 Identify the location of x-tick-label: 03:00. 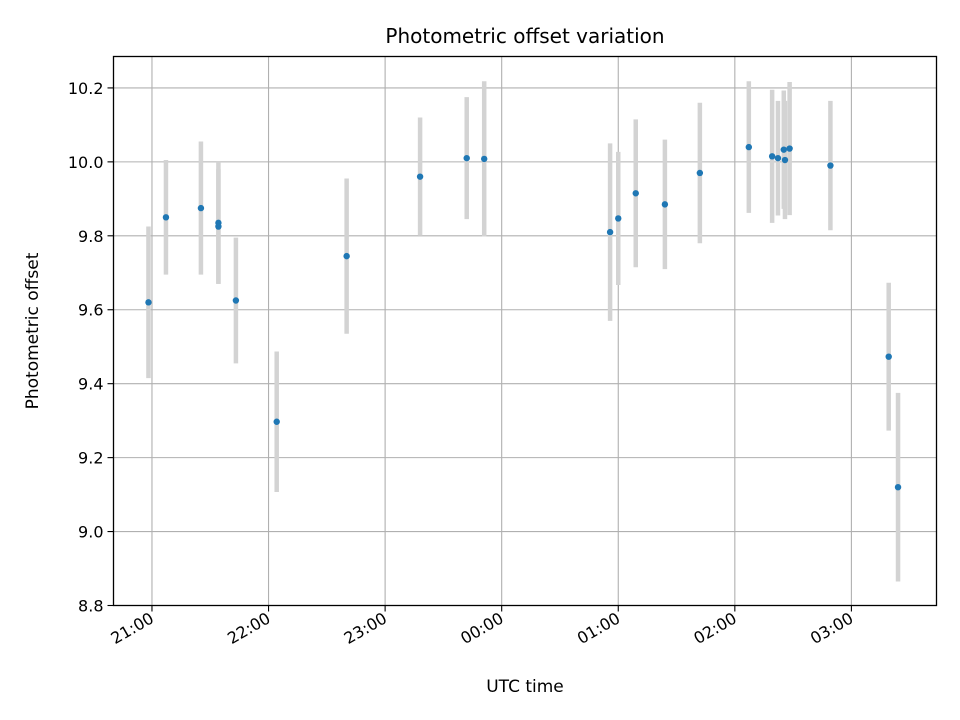
(831, 629).